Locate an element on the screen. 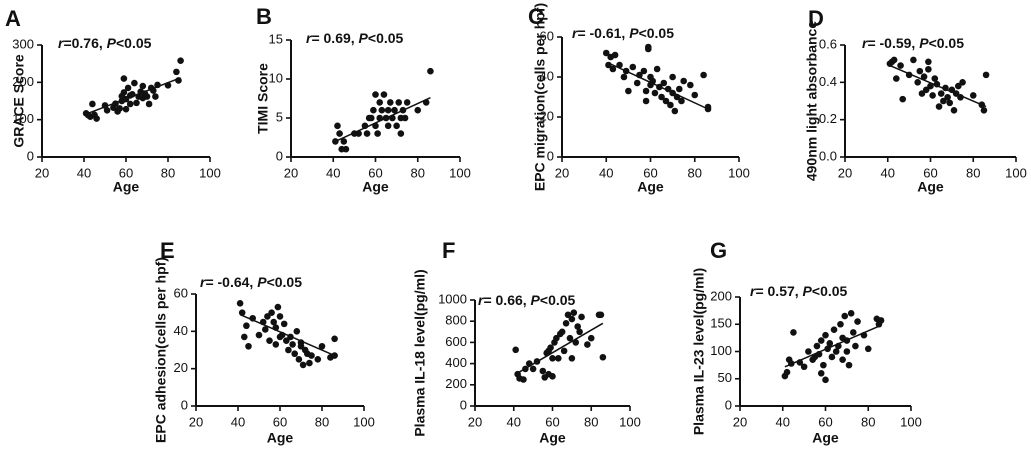 Image resolution: width=1031 pixels, height=454 pixels. y-tick-label: 800 is located at coordinates (456, 320).